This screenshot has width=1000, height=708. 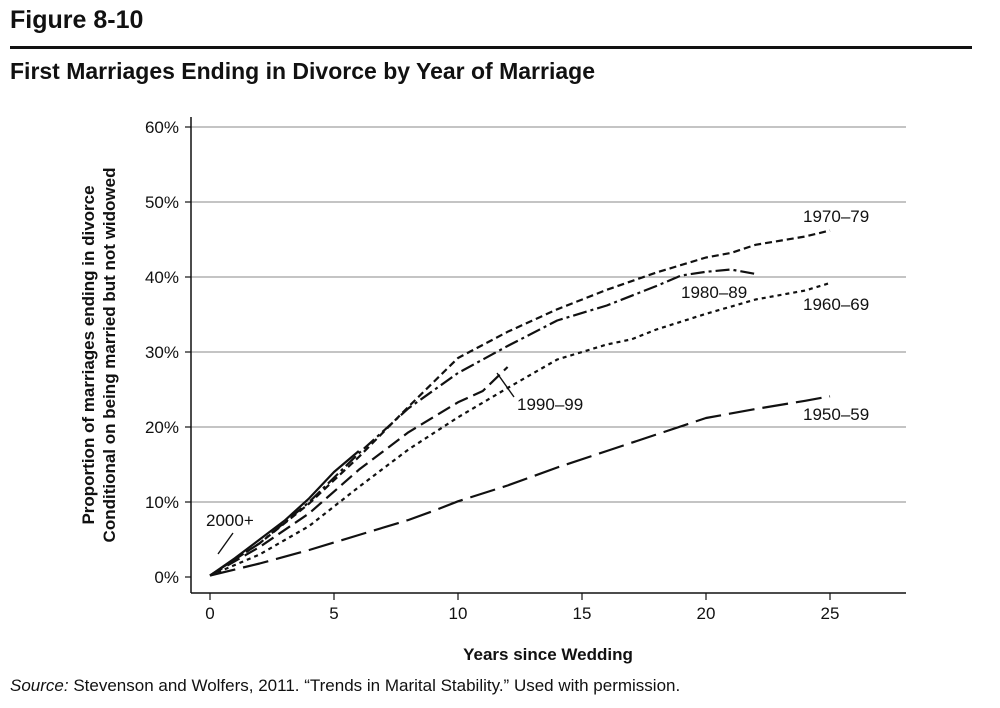 What do you see at coordinates (77, 20) in the screenshot?
I see `figure-number: Figure 8-10` at bounding box center [77, 20].